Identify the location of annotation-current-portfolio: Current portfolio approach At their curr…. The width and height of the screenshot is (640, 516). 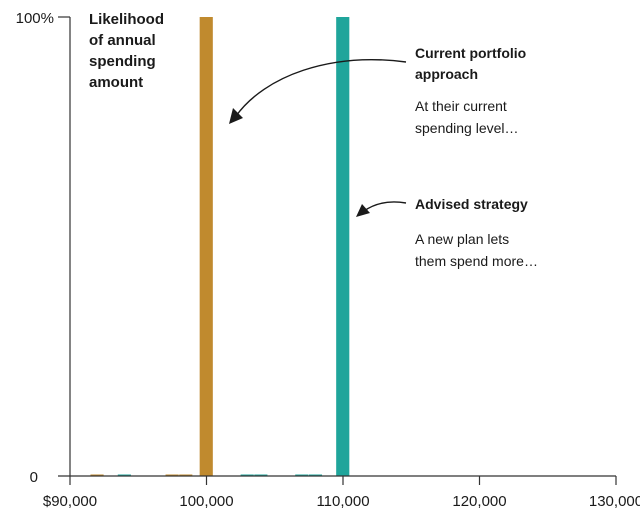
(377, 90).